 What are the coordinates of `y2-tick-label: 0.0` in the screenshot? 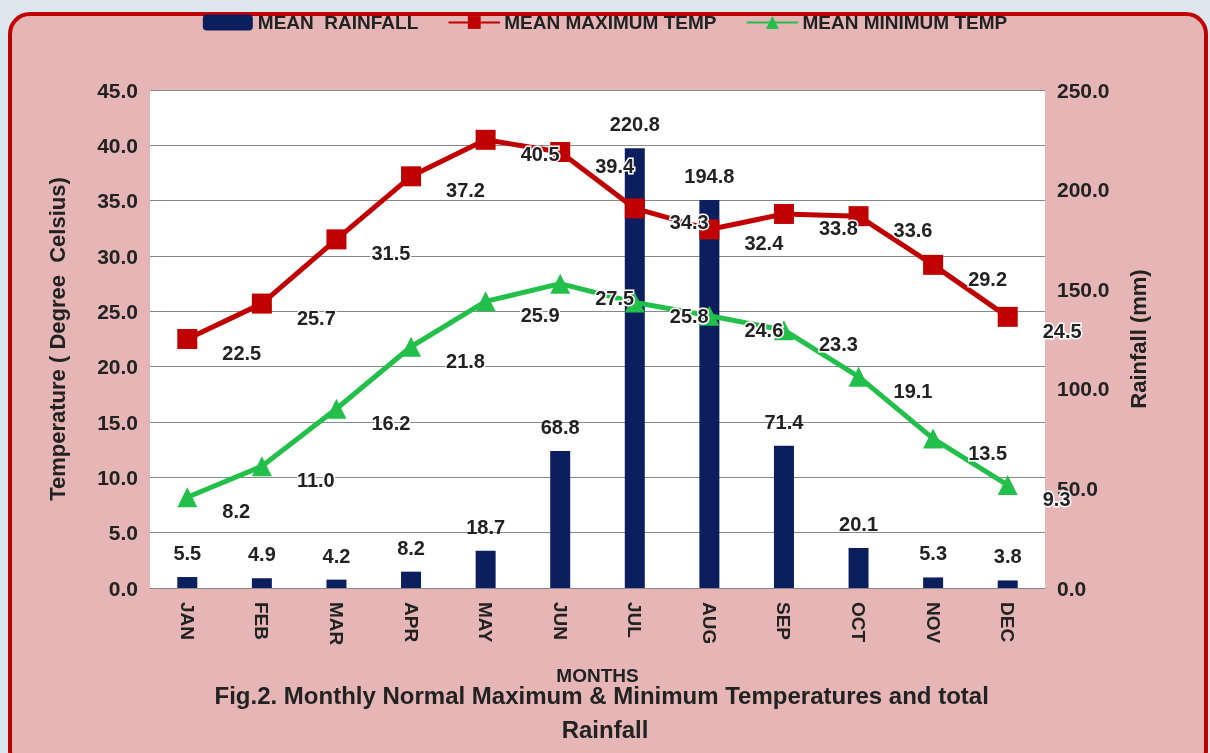 It's located at (1072, 588).